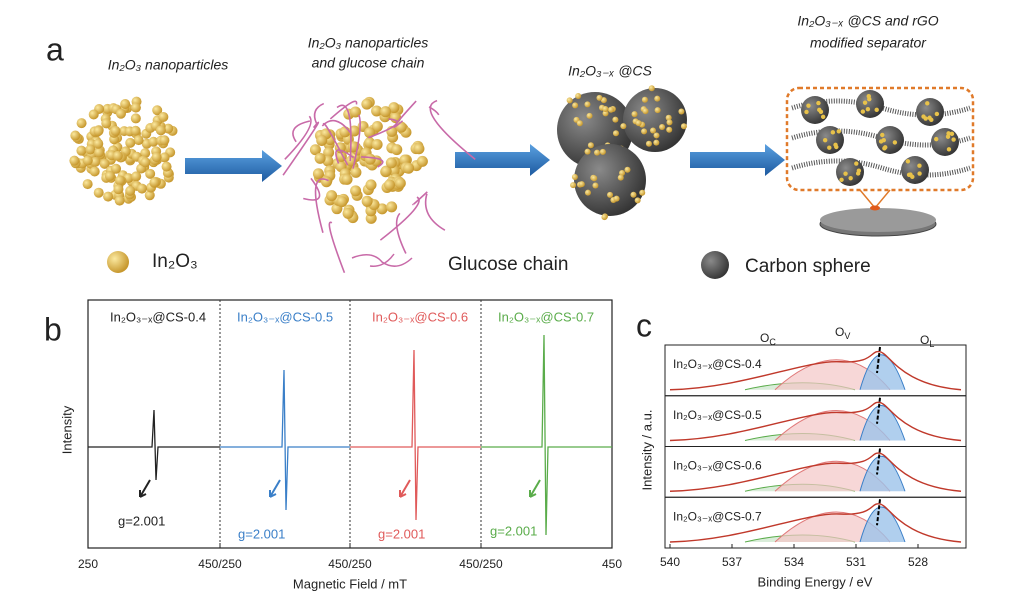  What do you see at coordinates (867, 21) in the screenshot?
I see `stage-label: In₂O₃₋ₓ @CS and rGO` at bounding box center [867, 21].